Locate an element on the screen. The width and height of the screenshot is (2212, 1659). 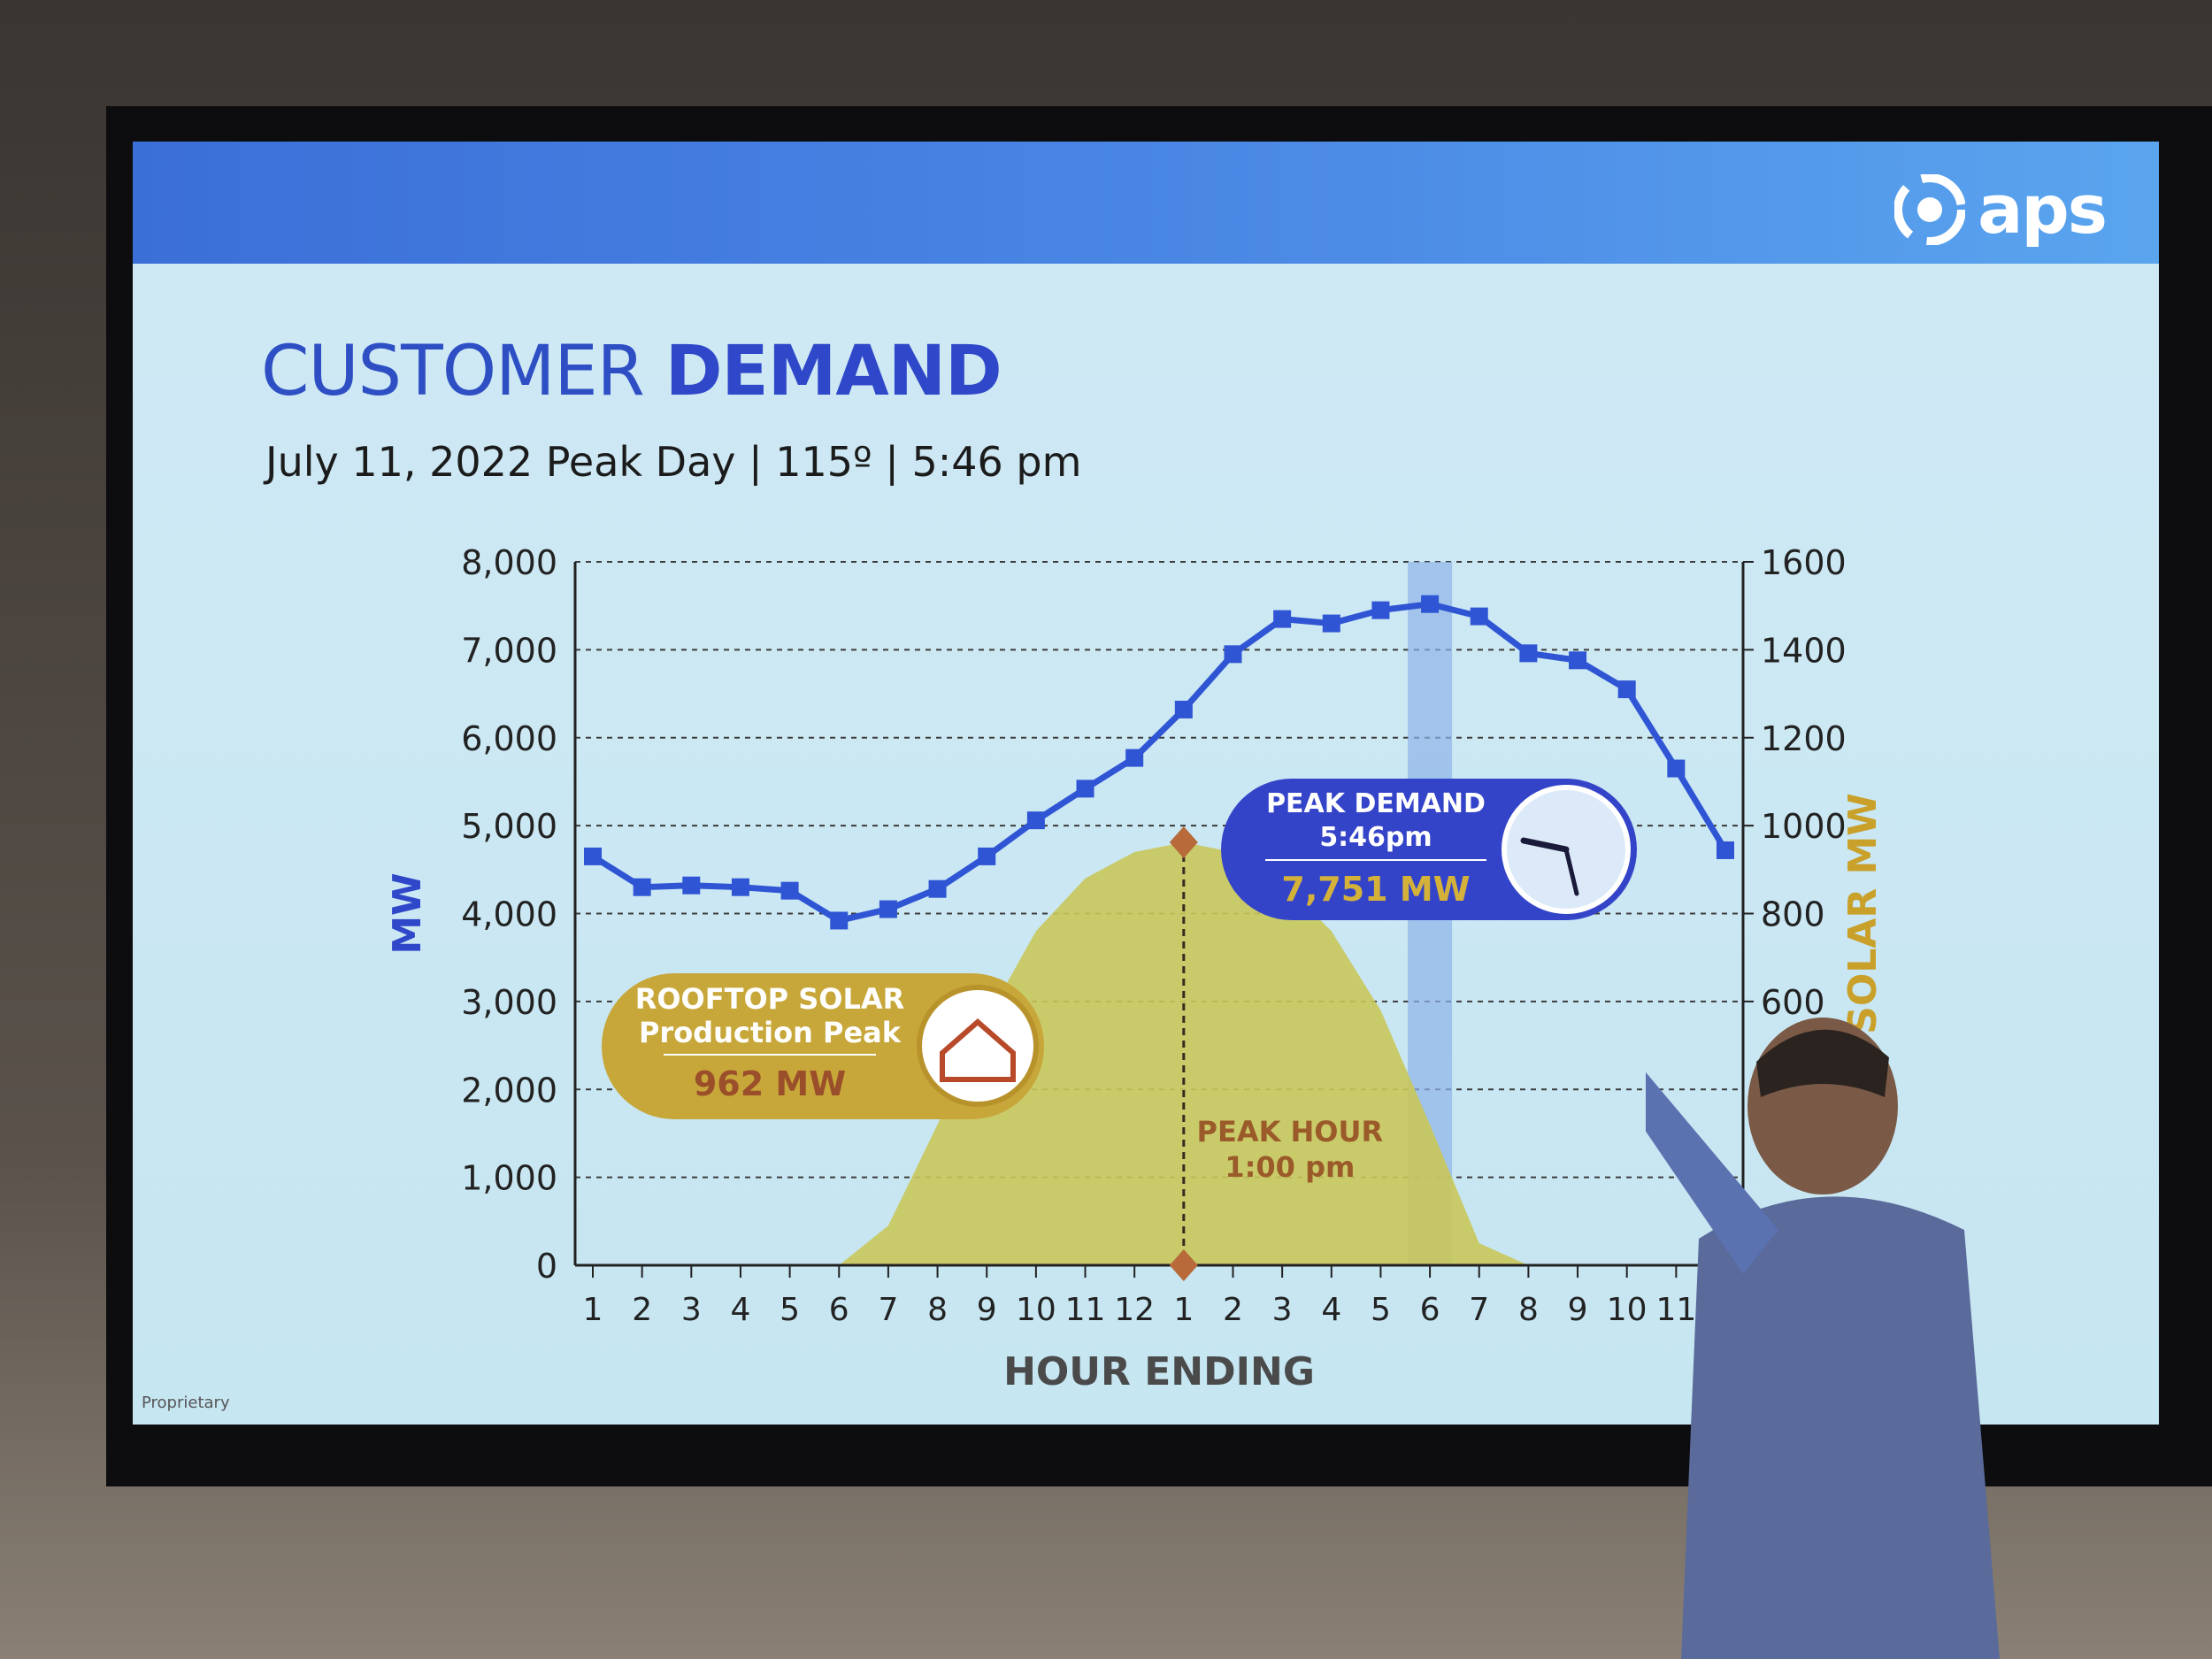
demand-callout-line1: PEAK DEMAND is located at coordinates (1376, 803).